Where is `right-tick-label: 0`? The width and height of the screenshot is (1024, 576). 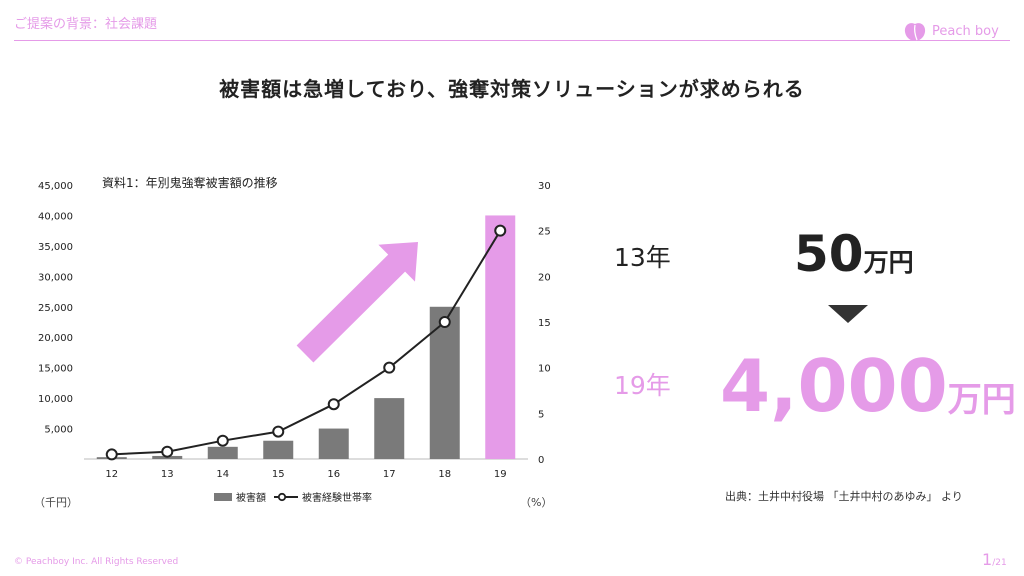 right-tick-label: 0 is located at coordinates (541, 460).